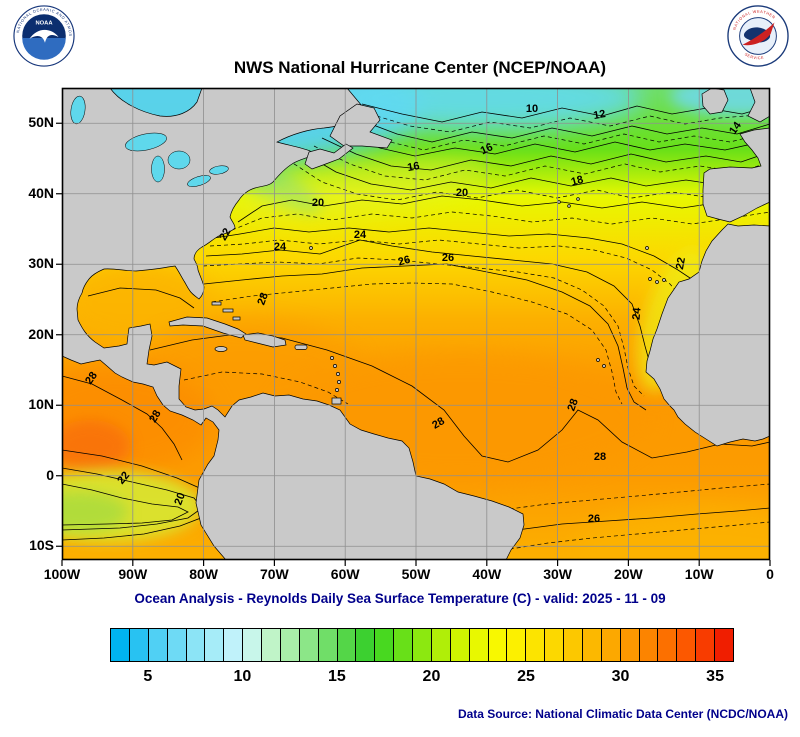 This screenshot has height=737, width=800. Describe the element at coordinates (416, 574) in the screenshot. I see `lon-label: 50W` at that location.